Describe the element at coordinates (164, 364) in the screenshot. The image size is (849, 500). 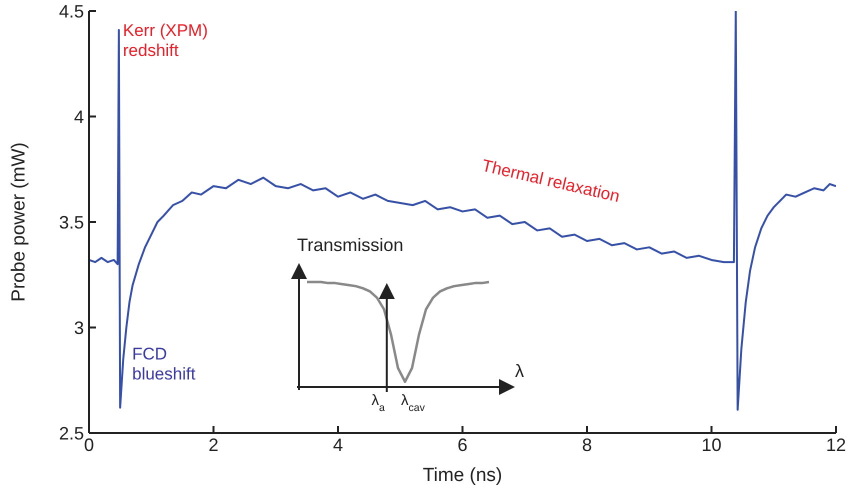
I see `annotation: FCD blueshift` at that location.